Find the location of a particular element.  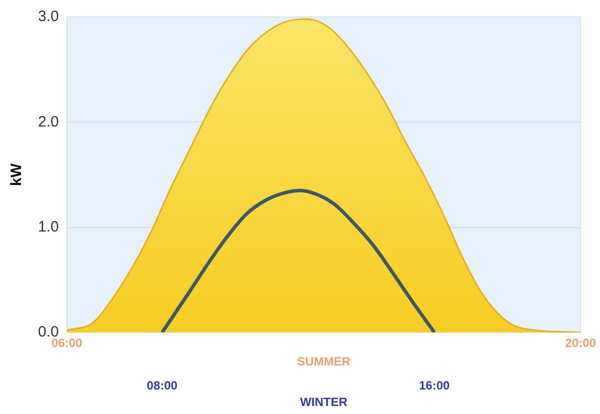

x2-tick-label: 08:00 is located at coordinates (162, 385).